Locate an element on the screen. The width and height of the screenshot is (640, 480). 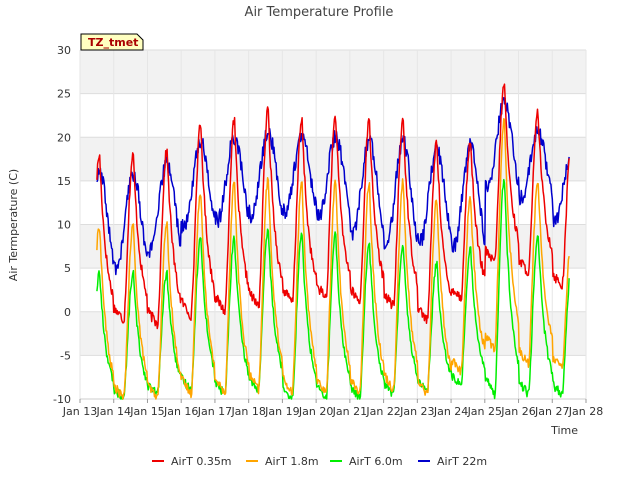
y-tick-label: 15 is located at coordinates (64, 181).